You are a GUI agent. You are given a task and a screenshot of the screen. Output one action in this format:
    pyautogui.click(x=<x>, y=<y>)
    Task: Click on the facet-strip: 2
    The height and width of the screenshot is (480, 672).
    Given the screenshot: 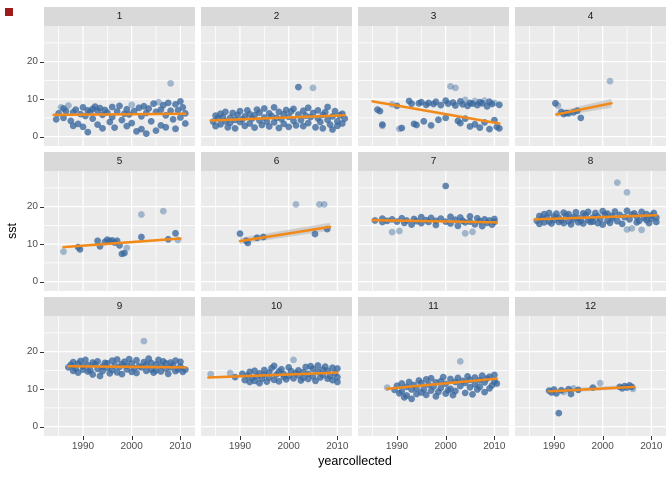 What is the action you would take?
    pyautogui.click(x=276, y=16)
    